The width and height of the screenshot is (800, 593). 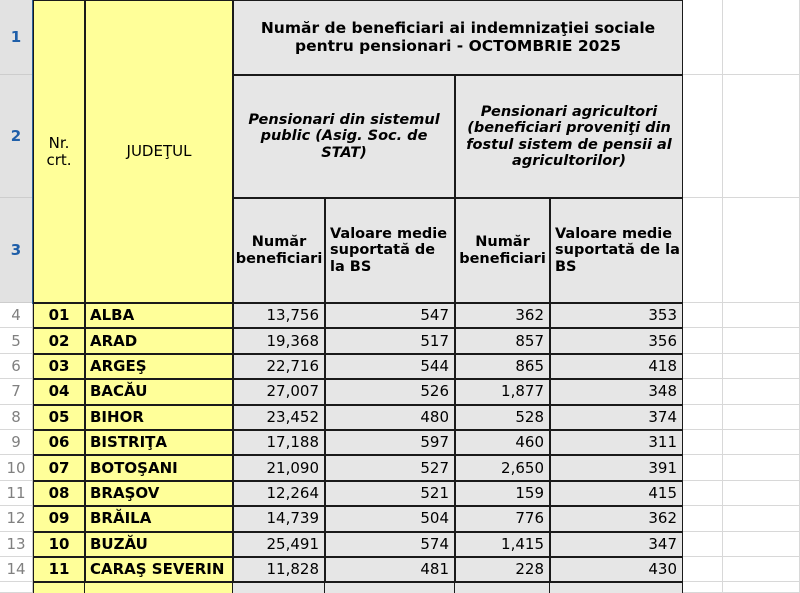 I want to click on cell-judet-partial, so click(x=159, y=587).